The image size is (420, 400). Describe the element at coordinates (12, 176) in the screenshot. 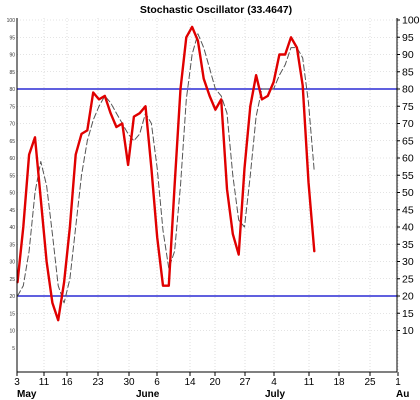

I see `y-tick-label-left: 55` at that location.